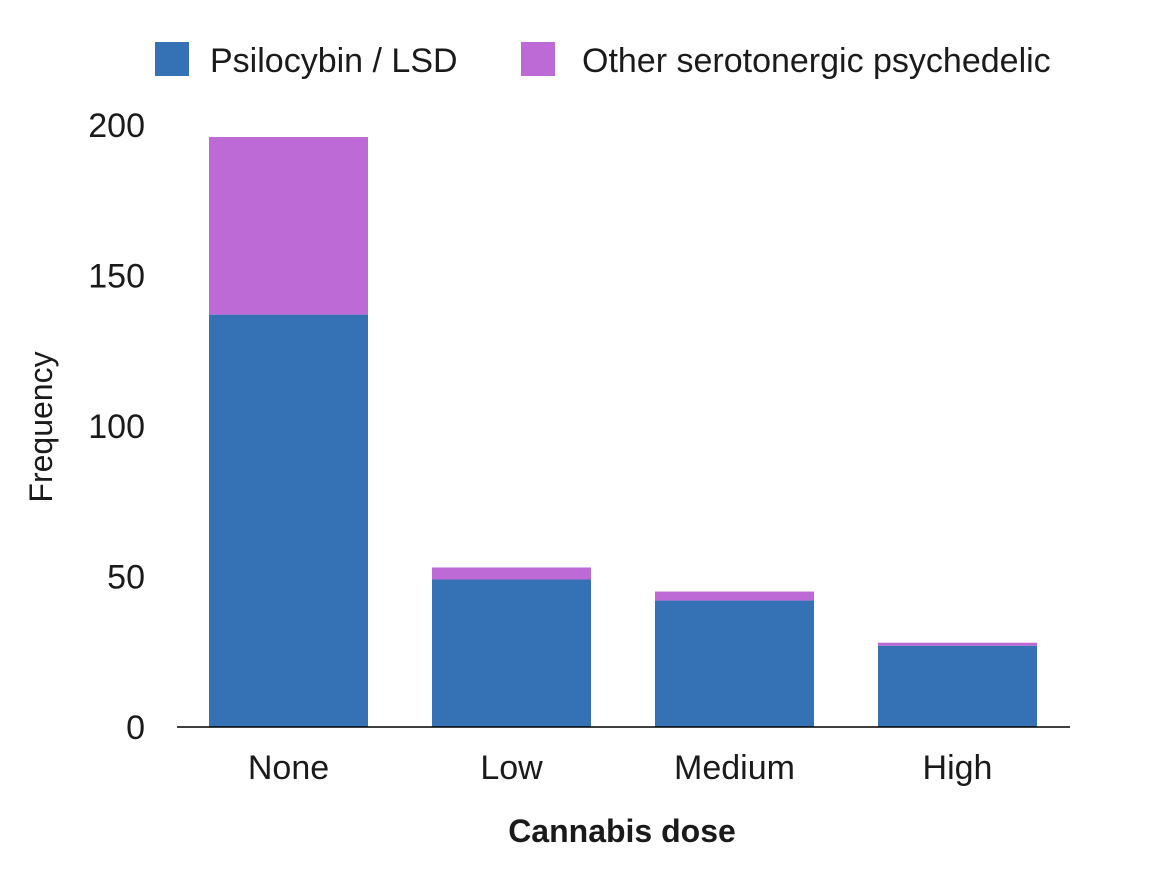 The width and height of the screenshot is (1160, 896). What do you see at coordinates (172, 59) in the screenshot?
I see `legend-swatch-psilocybin-lsd` at bounding box center [172, 59].